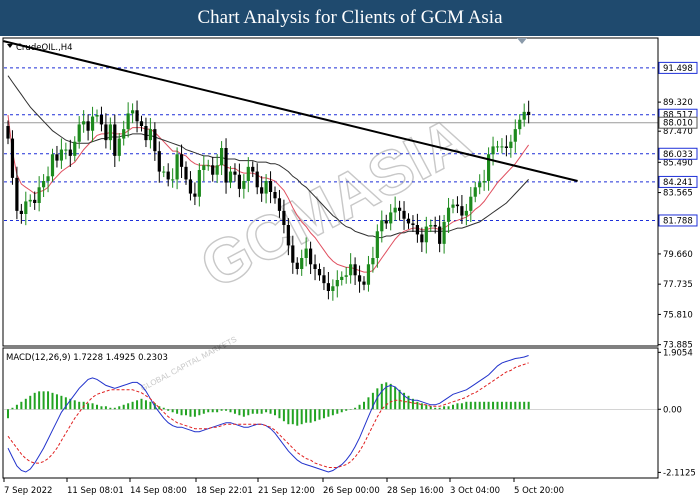 This screenshot has width=700, height=500. Describe the element at coordinates (522, 41) in the screenshot. I see `chart-shift-marker-icon` at that location.